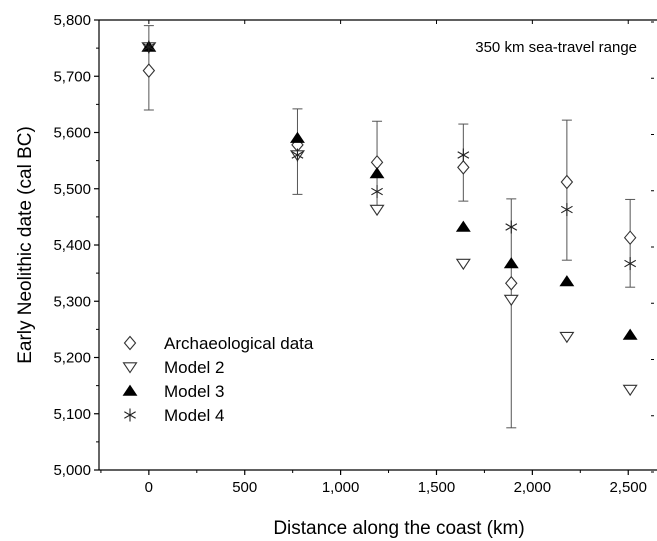 Image resolution: width=657 pixels, height=541 pixels. What do you see at coordinates (72, 470) in the screenshot?
I see `y-tick-label: 5,000` at bounding box center [72, 470].